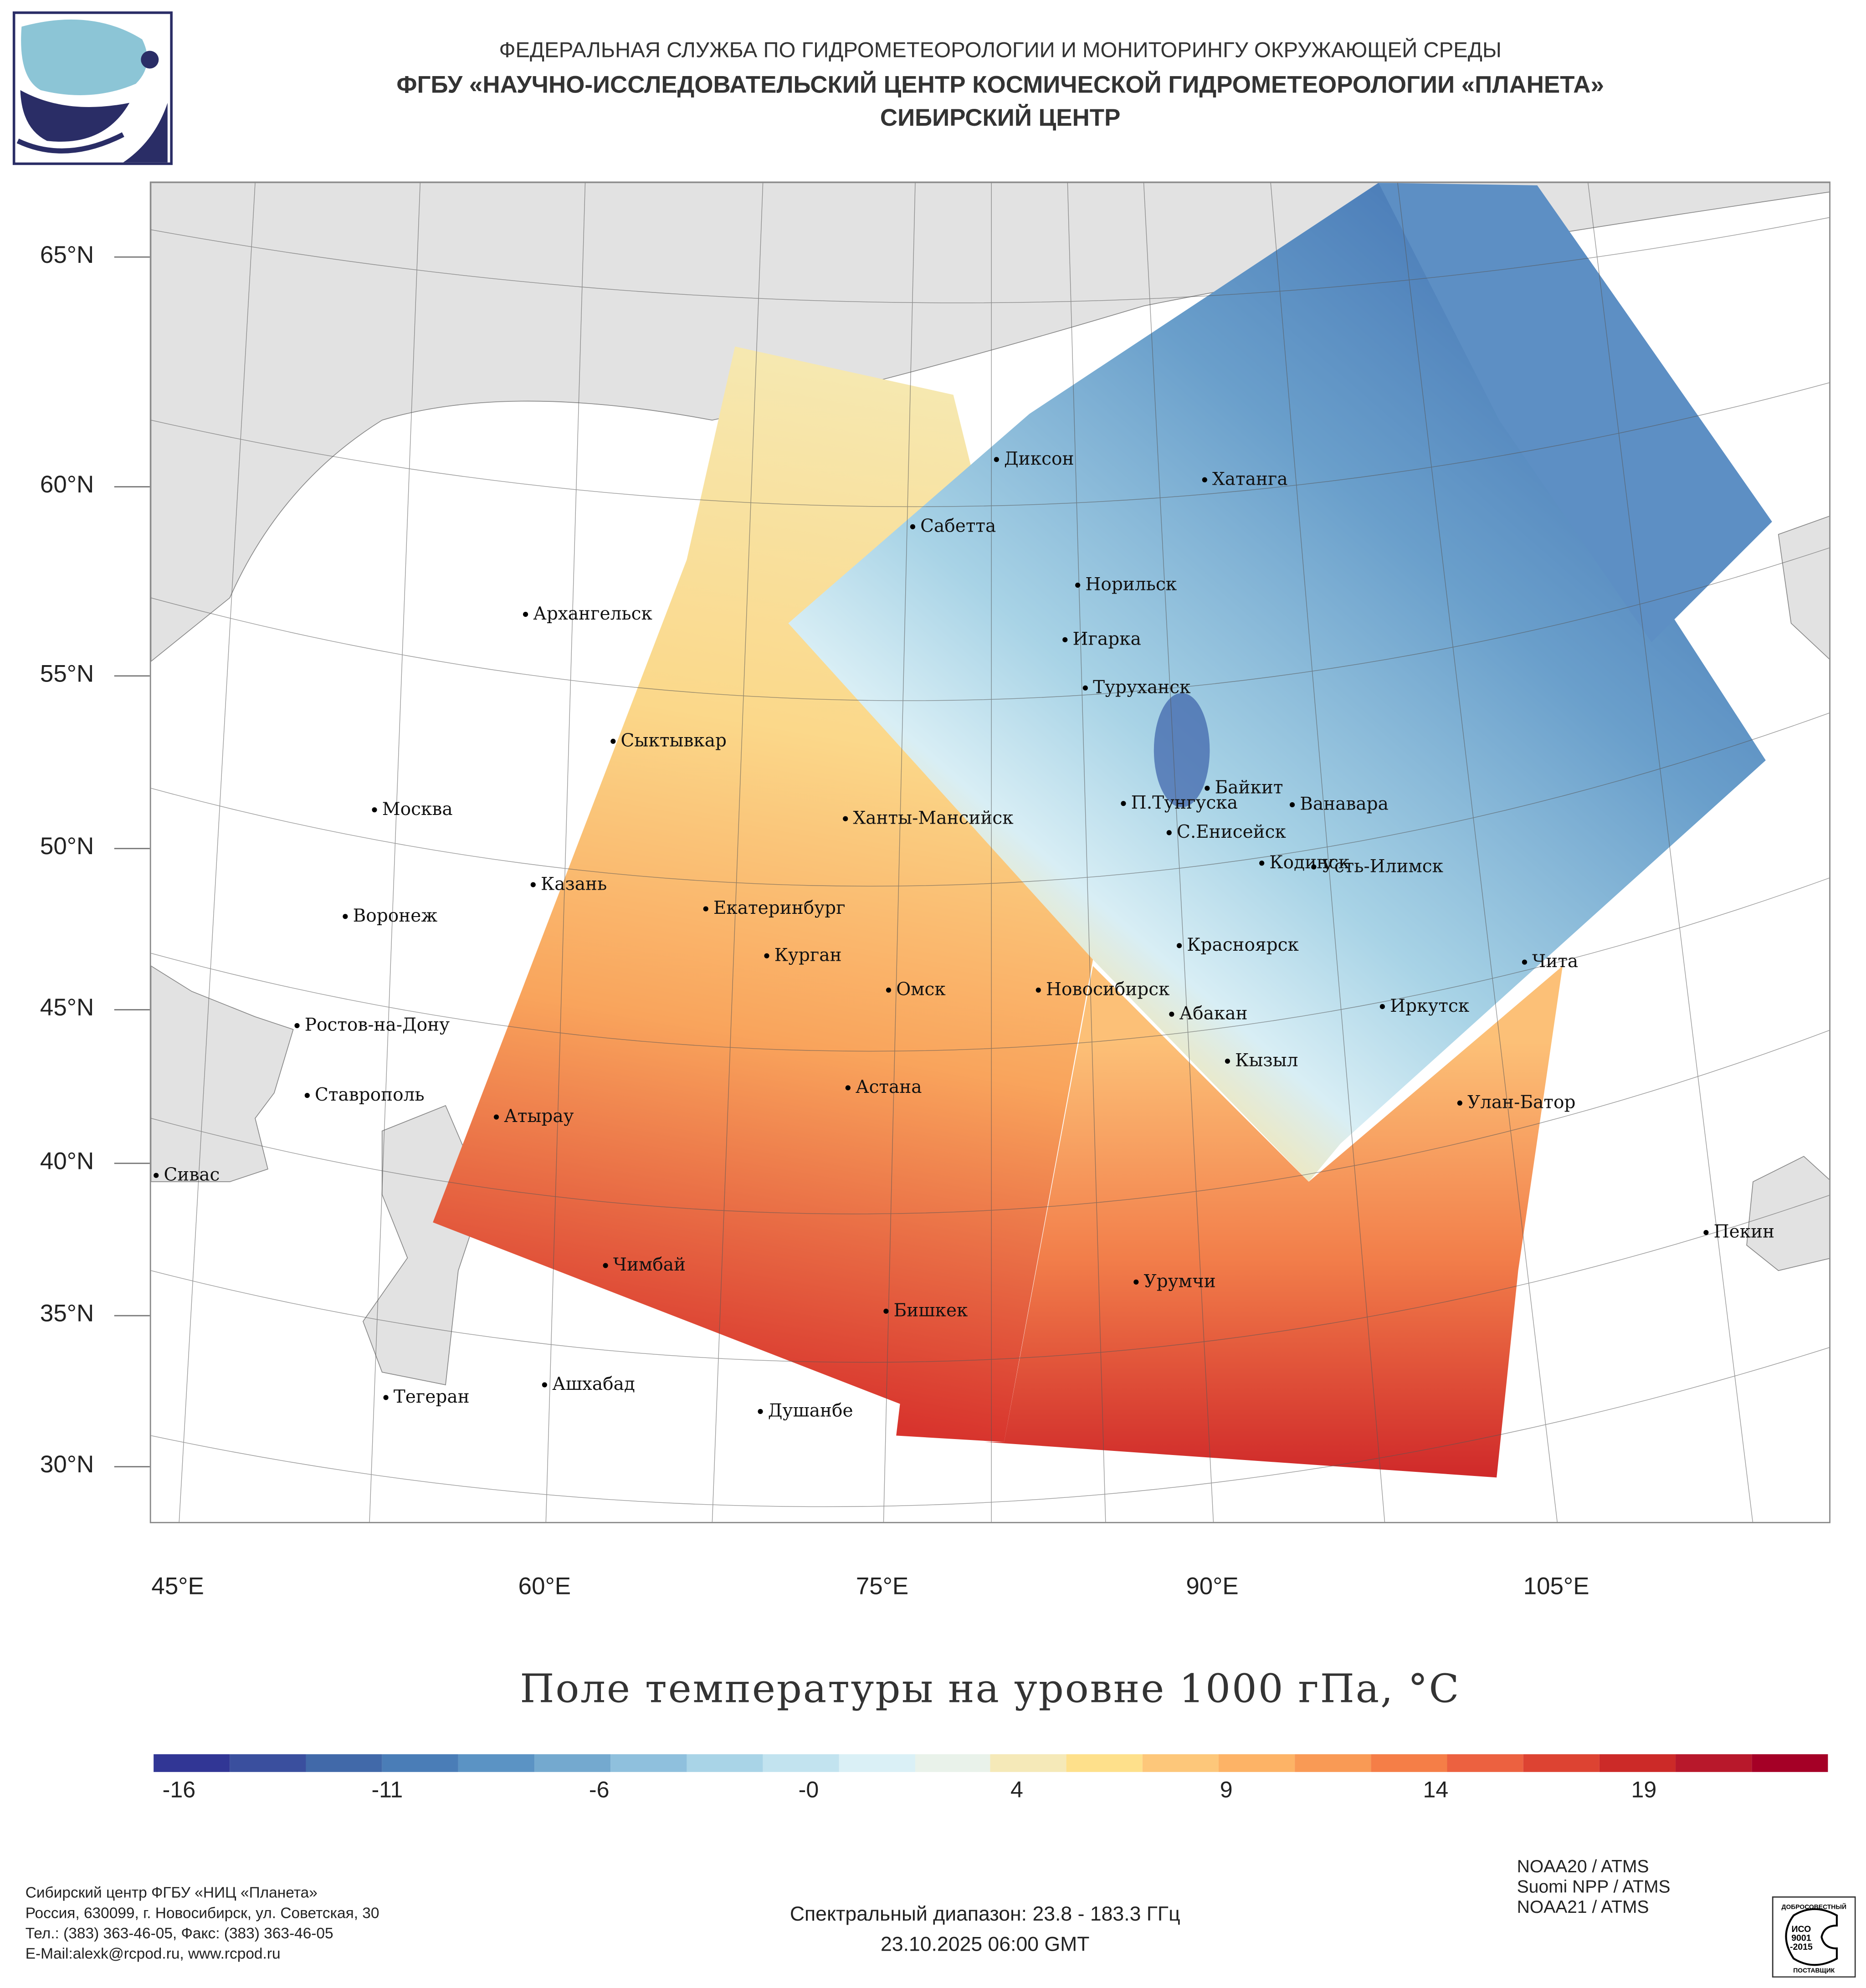  Describe the element at coordinates (1516, 1103) in the screenshot. I see `city-label: Улан-Батор` at that location.